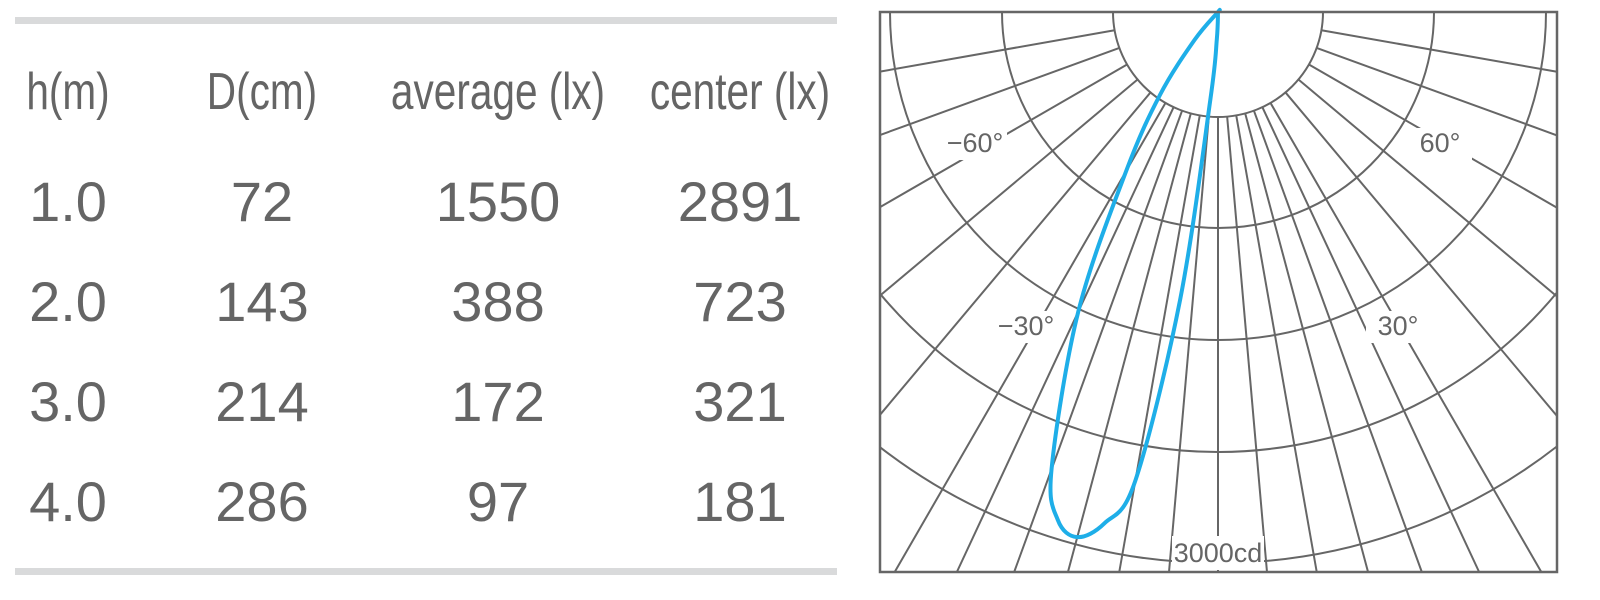  I want to click on table-cell: 97, so click(498, 501).